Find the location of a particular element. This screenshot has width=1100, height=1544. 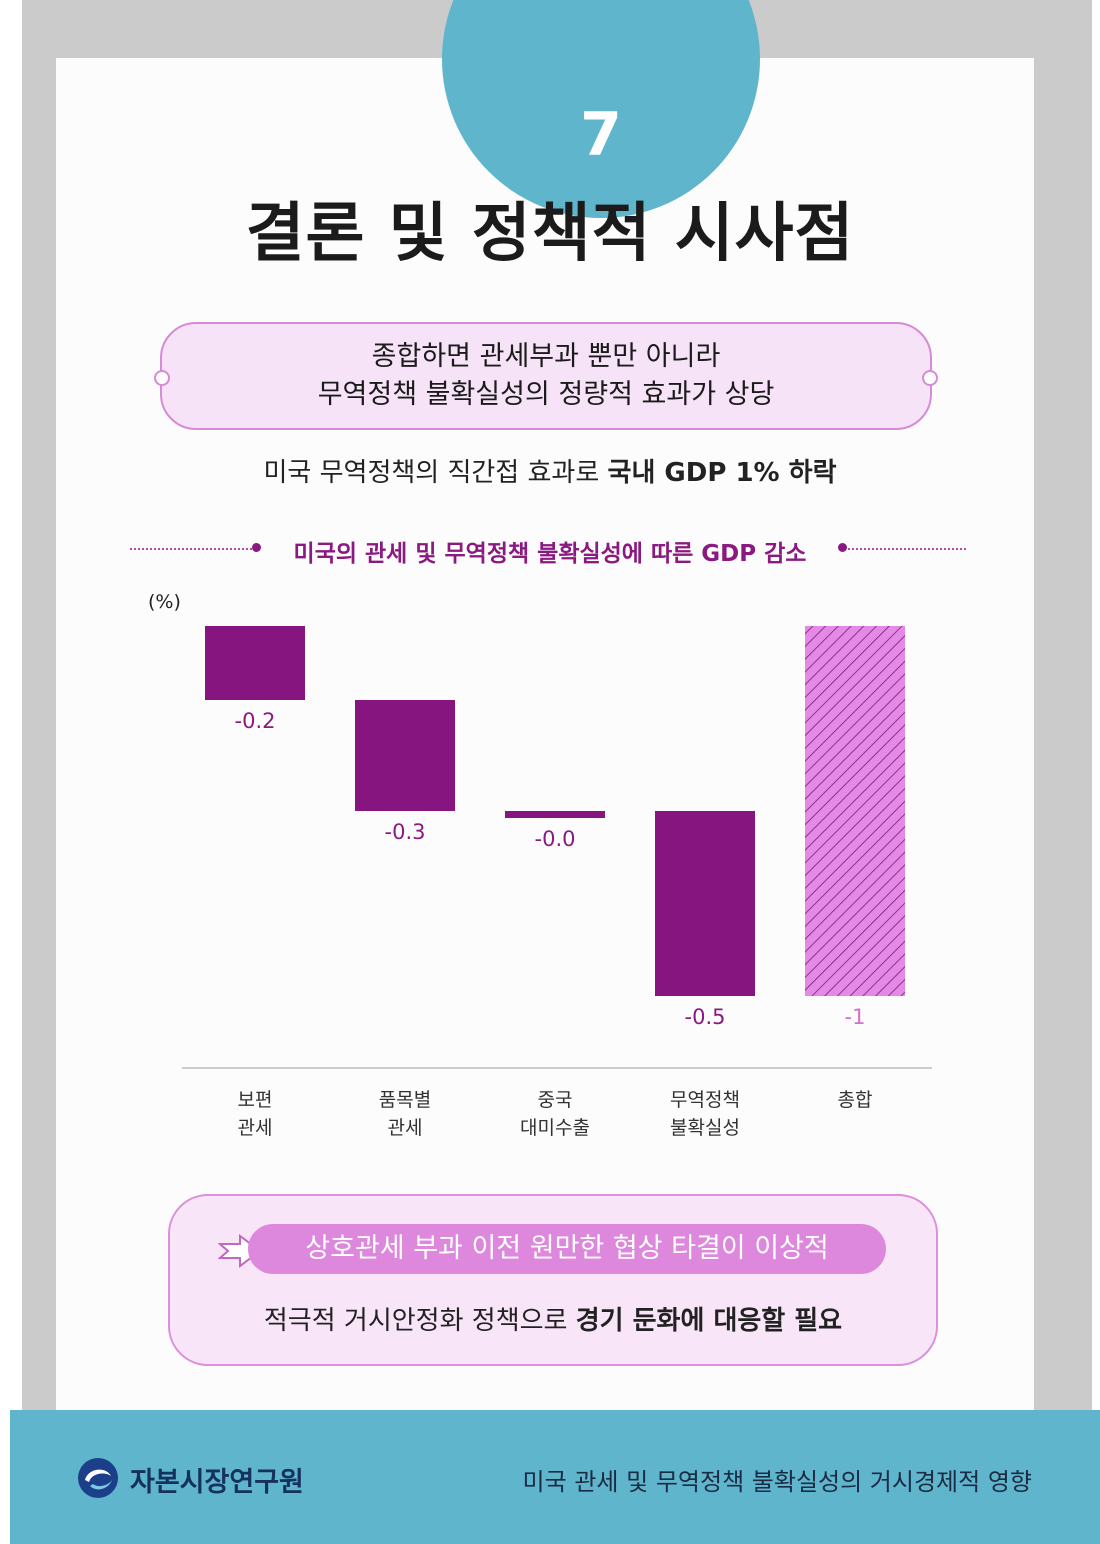

category-label-3-2: 대미수출 is located at coordinates (555, 1128).